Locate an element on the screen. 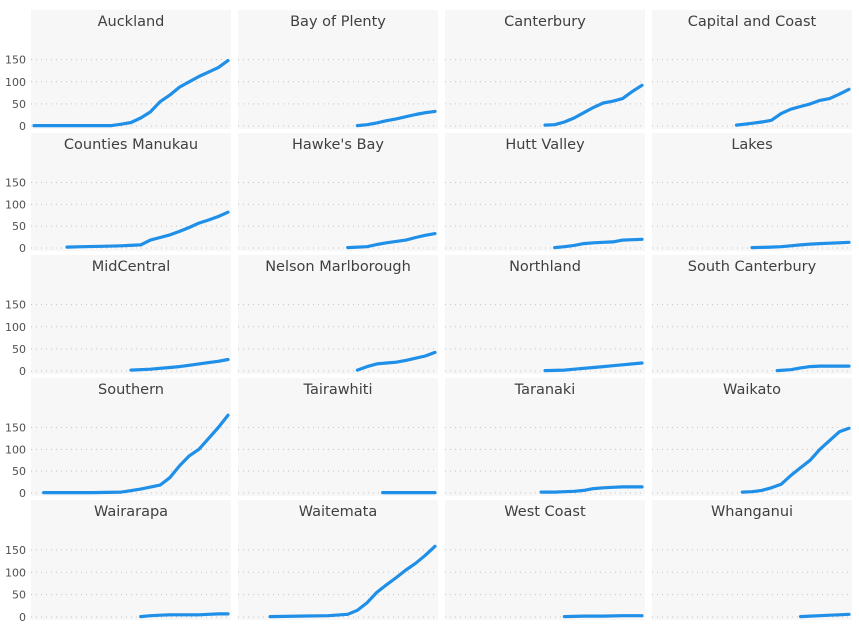 The width and height of the screenshot is (859, 626). panel: Whanganui is located at coordinates (752, 560).